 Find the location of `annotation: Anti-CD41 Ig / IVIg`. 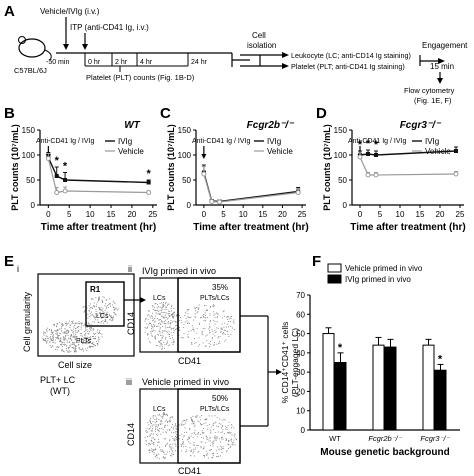

annotation: Anti-CD41 Ig / IVIg is located at coordinates (65, 141).